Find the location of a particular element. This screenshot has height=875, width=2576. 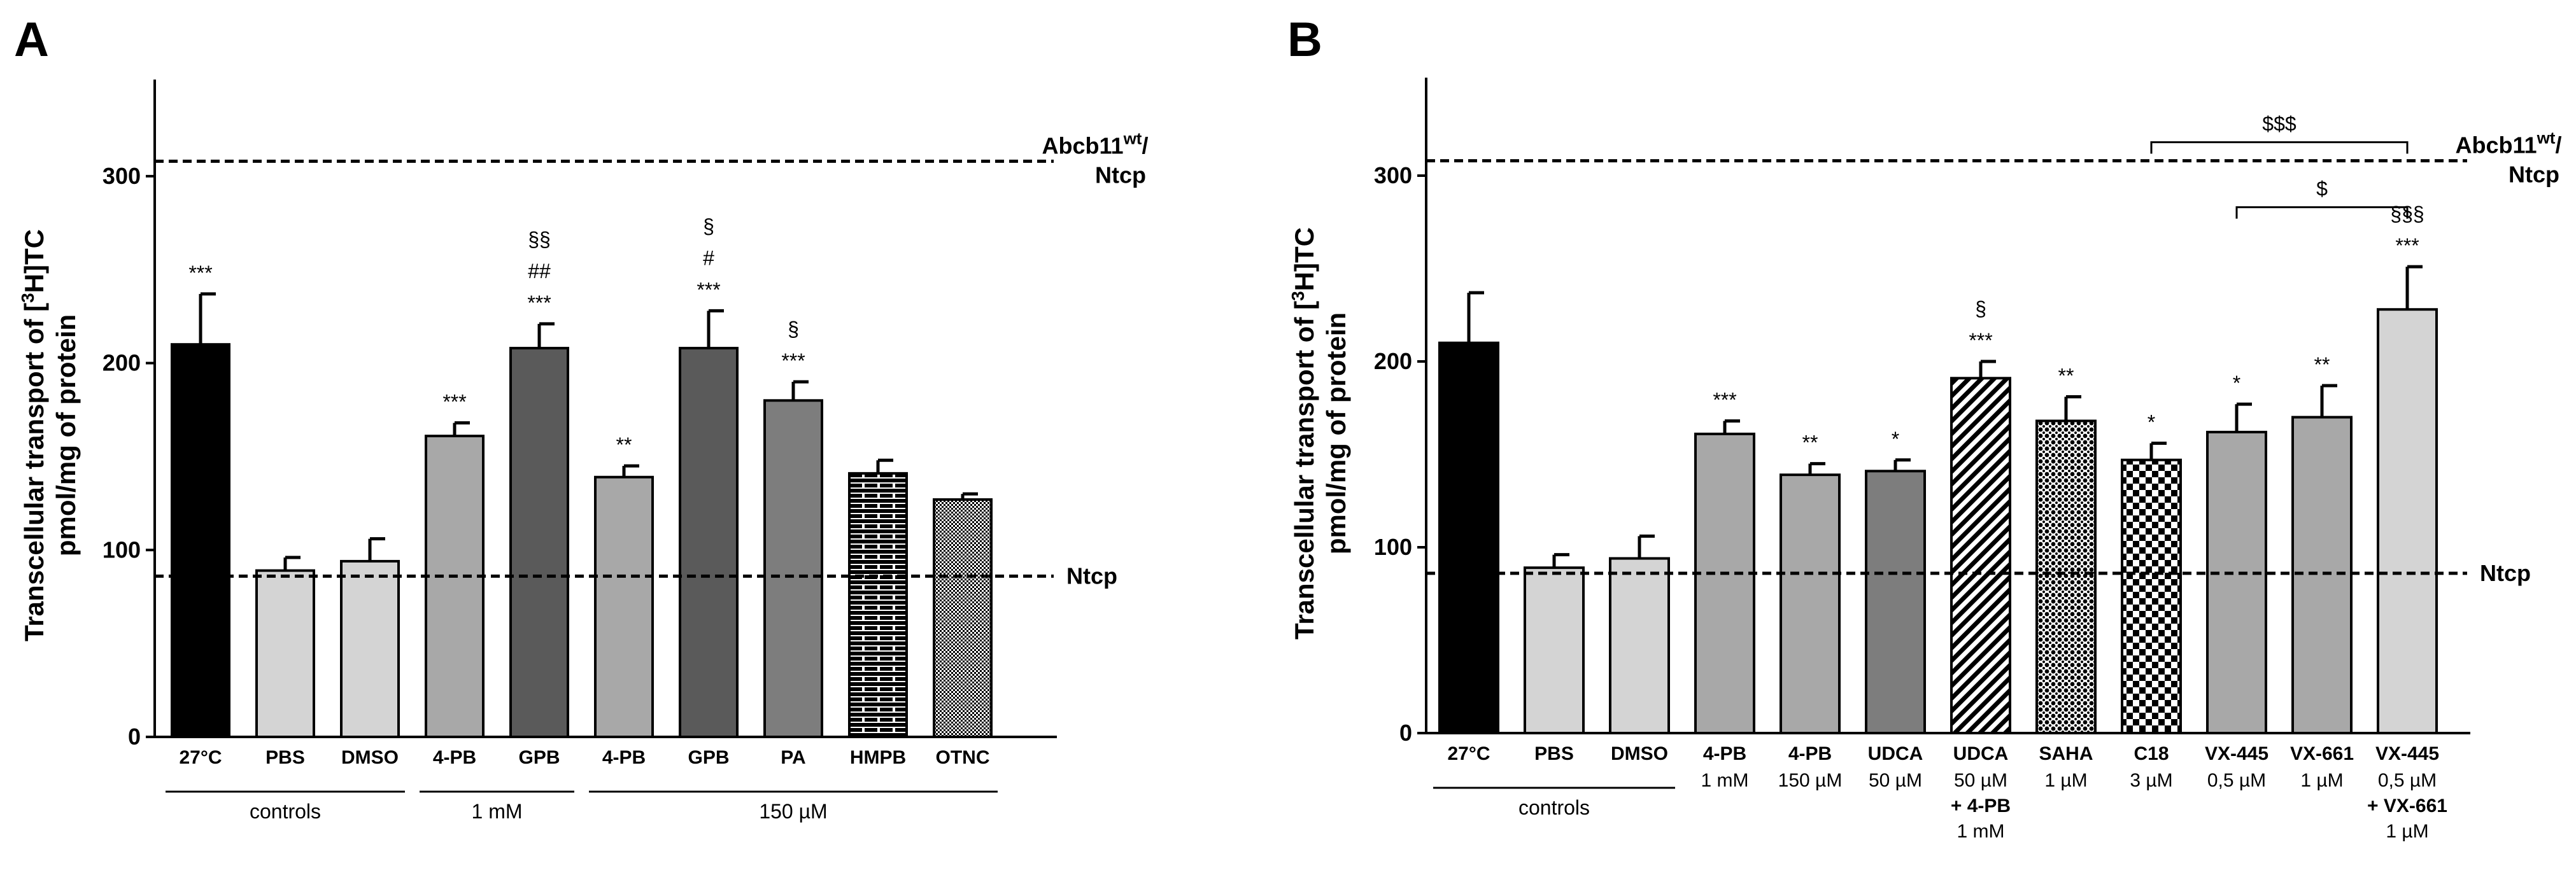

y-axis-label-part: H]TC is located at coordinates (34, 261).